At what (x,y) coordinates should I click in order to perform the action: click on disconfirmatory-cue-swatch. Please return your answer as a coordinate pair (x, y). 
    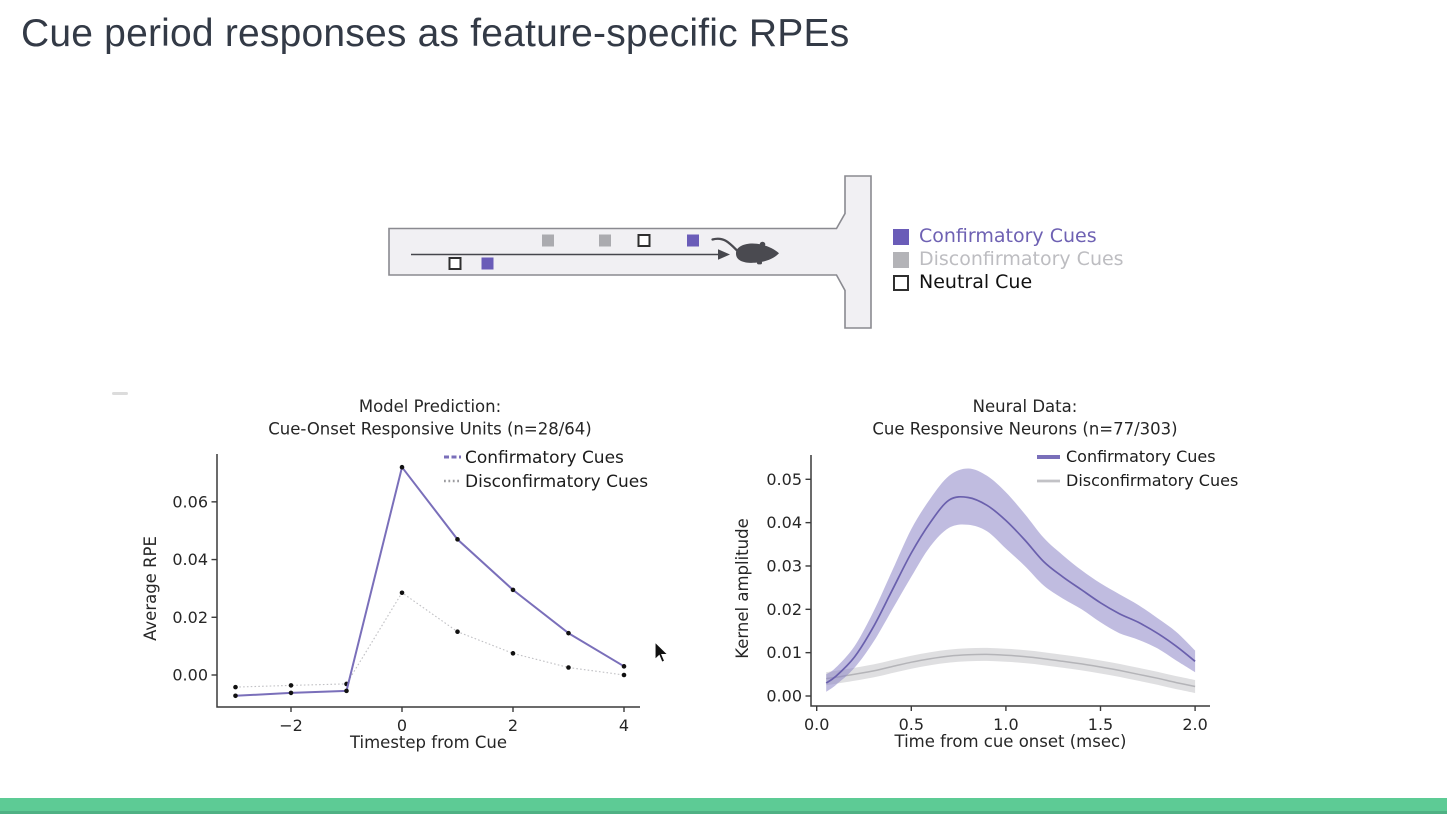
    Looking at the image, I should click on (901, 259).